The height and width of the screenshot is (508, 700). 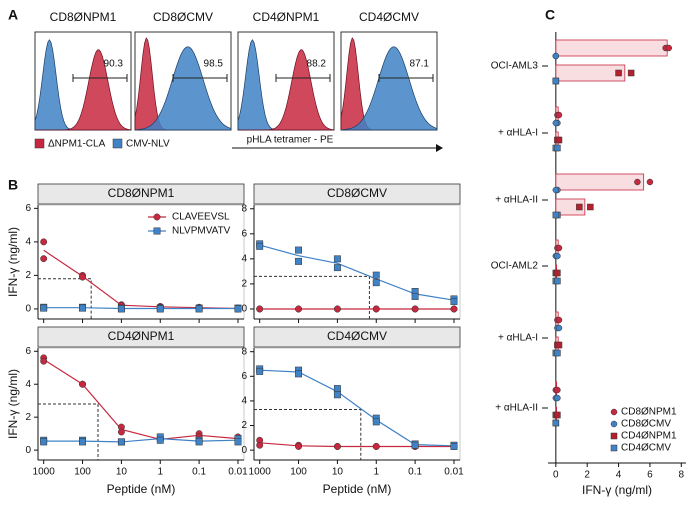 What do you see at coordinates (650, 475) in the screenshot?
I see `x-tick-label: 6` at bounding box center [650, 475].